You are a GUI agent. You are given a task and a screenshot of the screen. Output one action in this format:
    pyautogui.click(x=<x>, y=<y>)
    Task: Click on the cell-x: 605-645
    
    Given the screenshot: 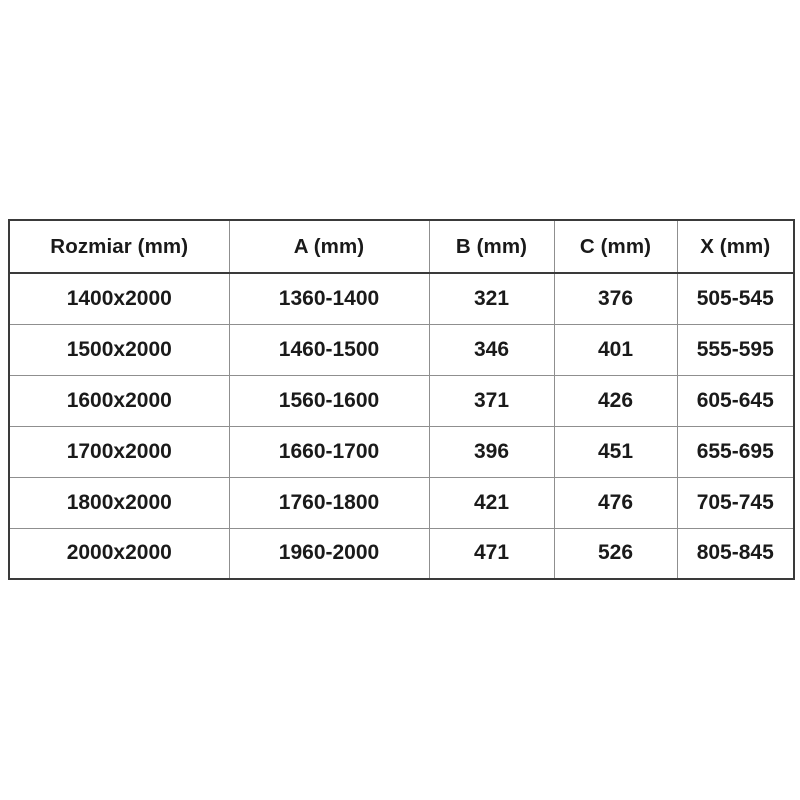 What is the action you would take?
    pyautogui.click(x=735, y=400)
    